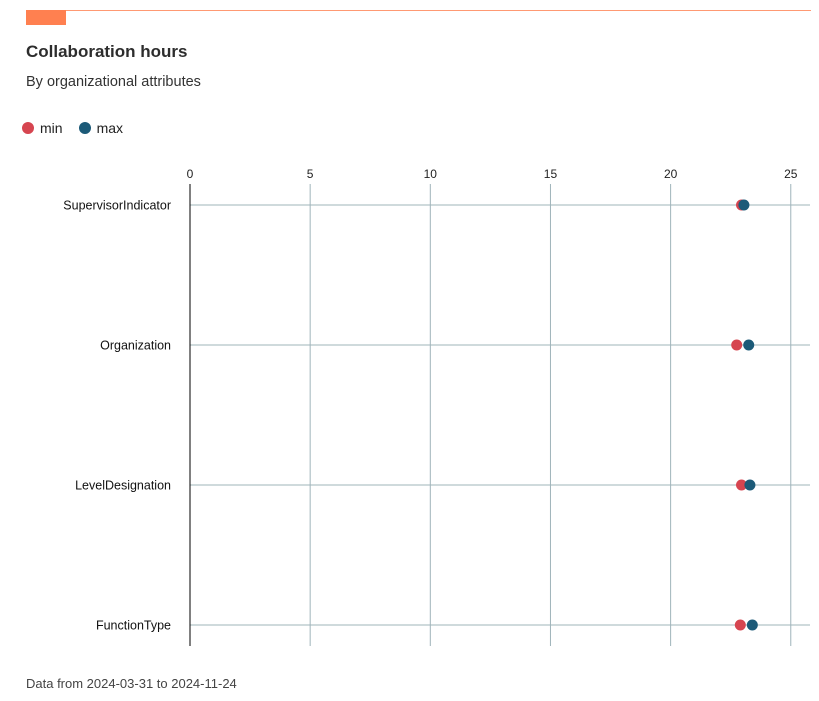  Describe the element at coordinates (791, 174) in the screenshot. I see `x-tick-label-25: 25` at that location.